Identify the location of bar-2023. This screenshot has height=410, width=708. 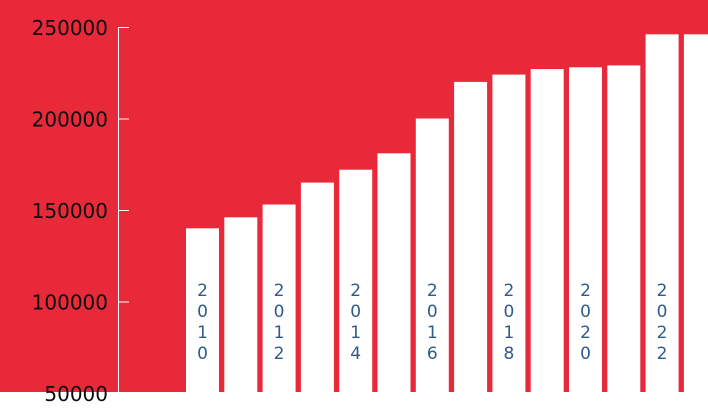
(695, 213).